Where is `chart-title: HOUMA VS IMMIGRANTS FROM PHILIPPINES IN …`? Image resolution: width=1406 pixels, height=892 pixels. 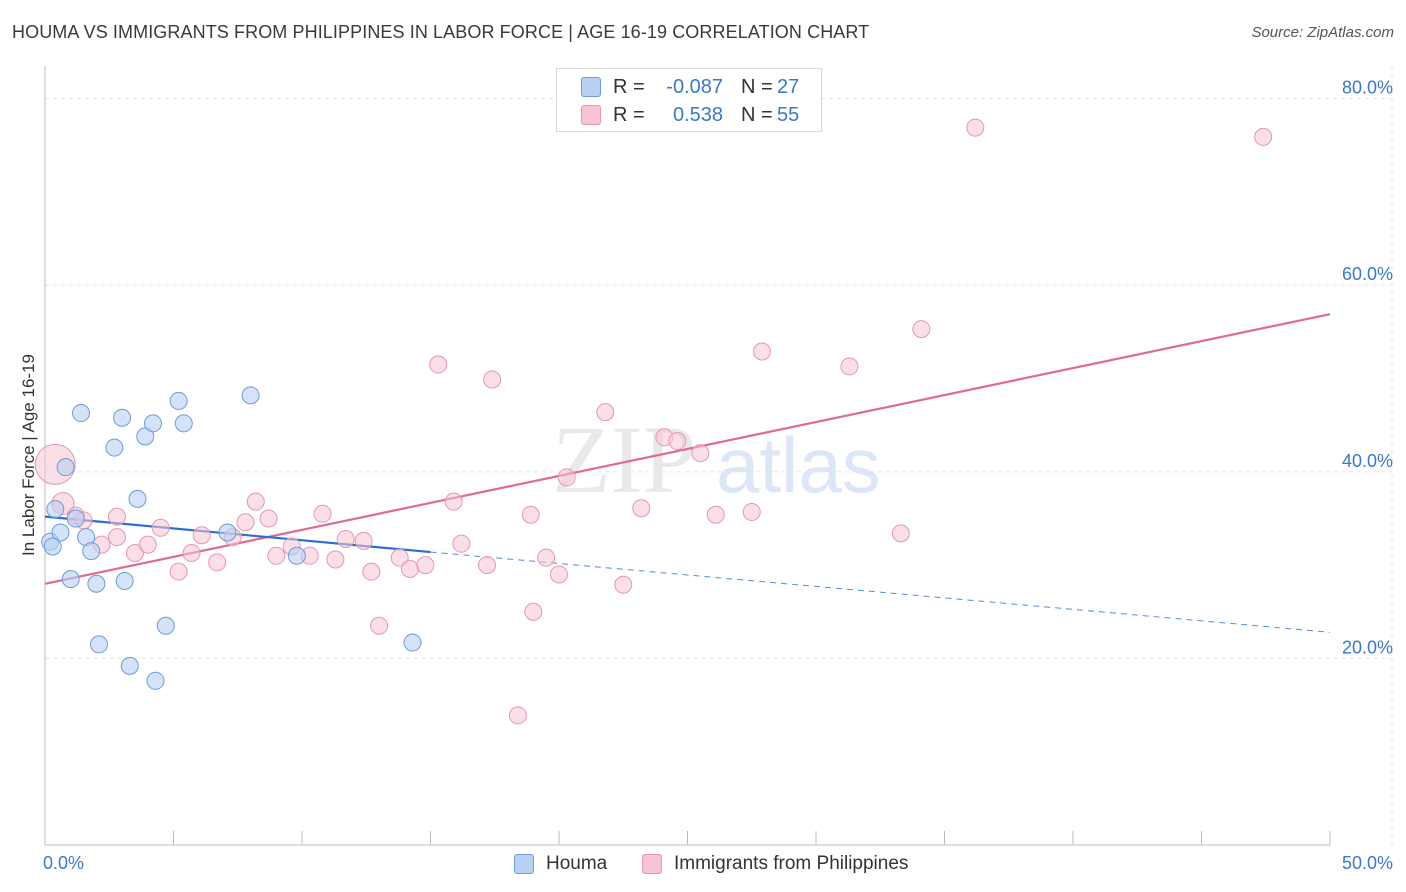 chart-title: HOUMA VS IMMIGRANTS FROM PHILIPPINES IN … is located at coordinates (441, 32).